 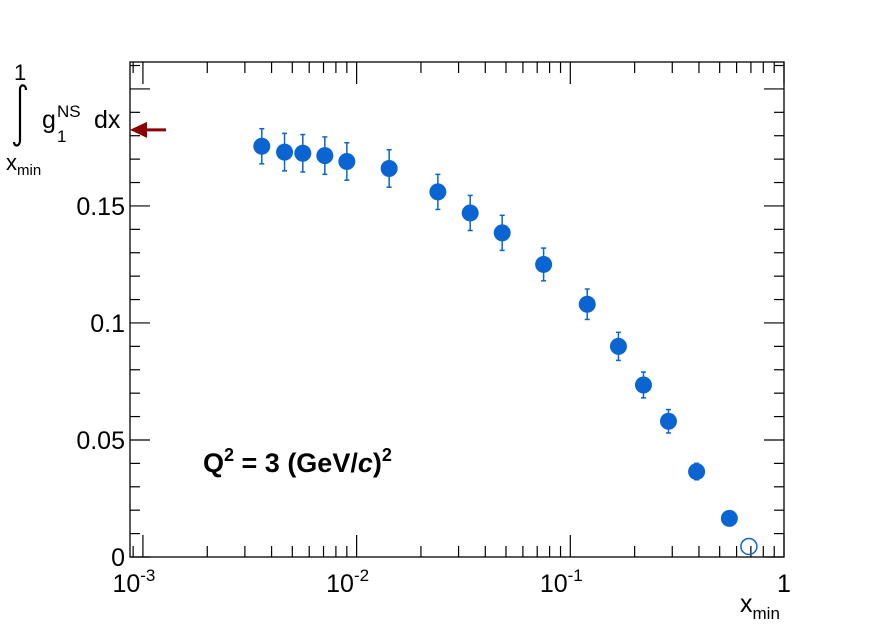 I want to click on x-tick-label-exponent: -1, so click(x=575, y=575).